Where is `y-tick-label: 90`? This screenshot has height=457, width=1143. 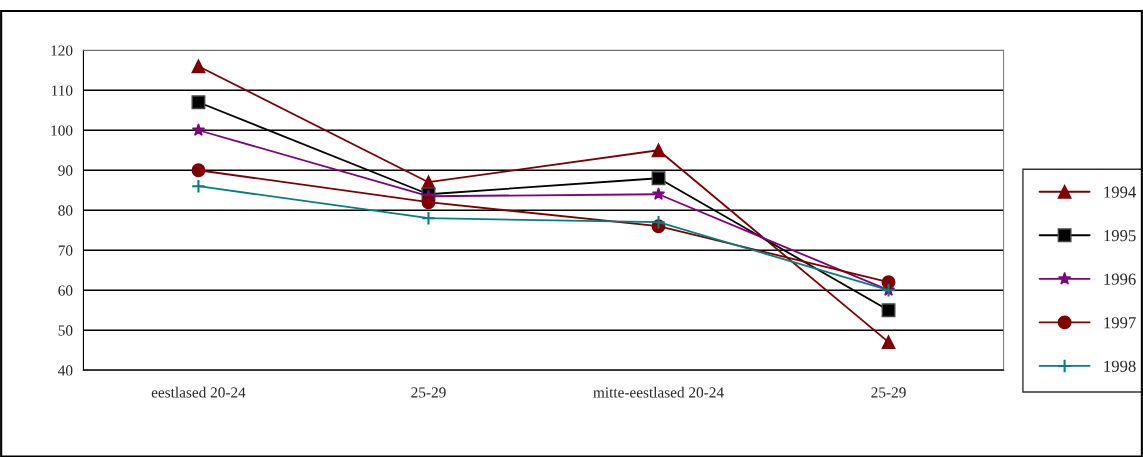 y-tick-label: 90 is located at coordinates (65, 170).